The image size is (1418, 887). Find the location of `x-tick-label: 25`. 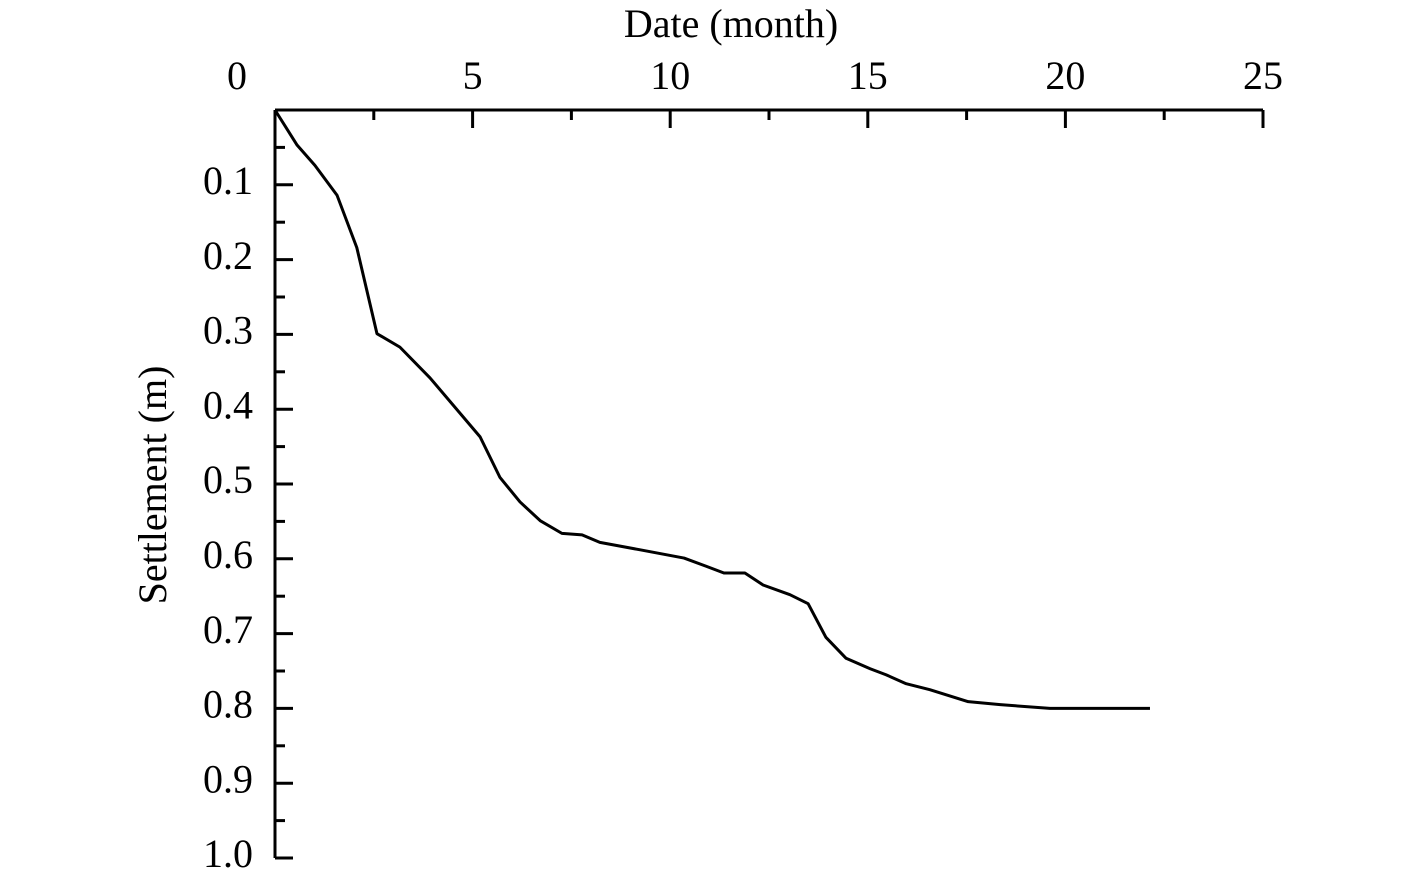

x-tick-label: 25 is located at coordinates (1263, 75).